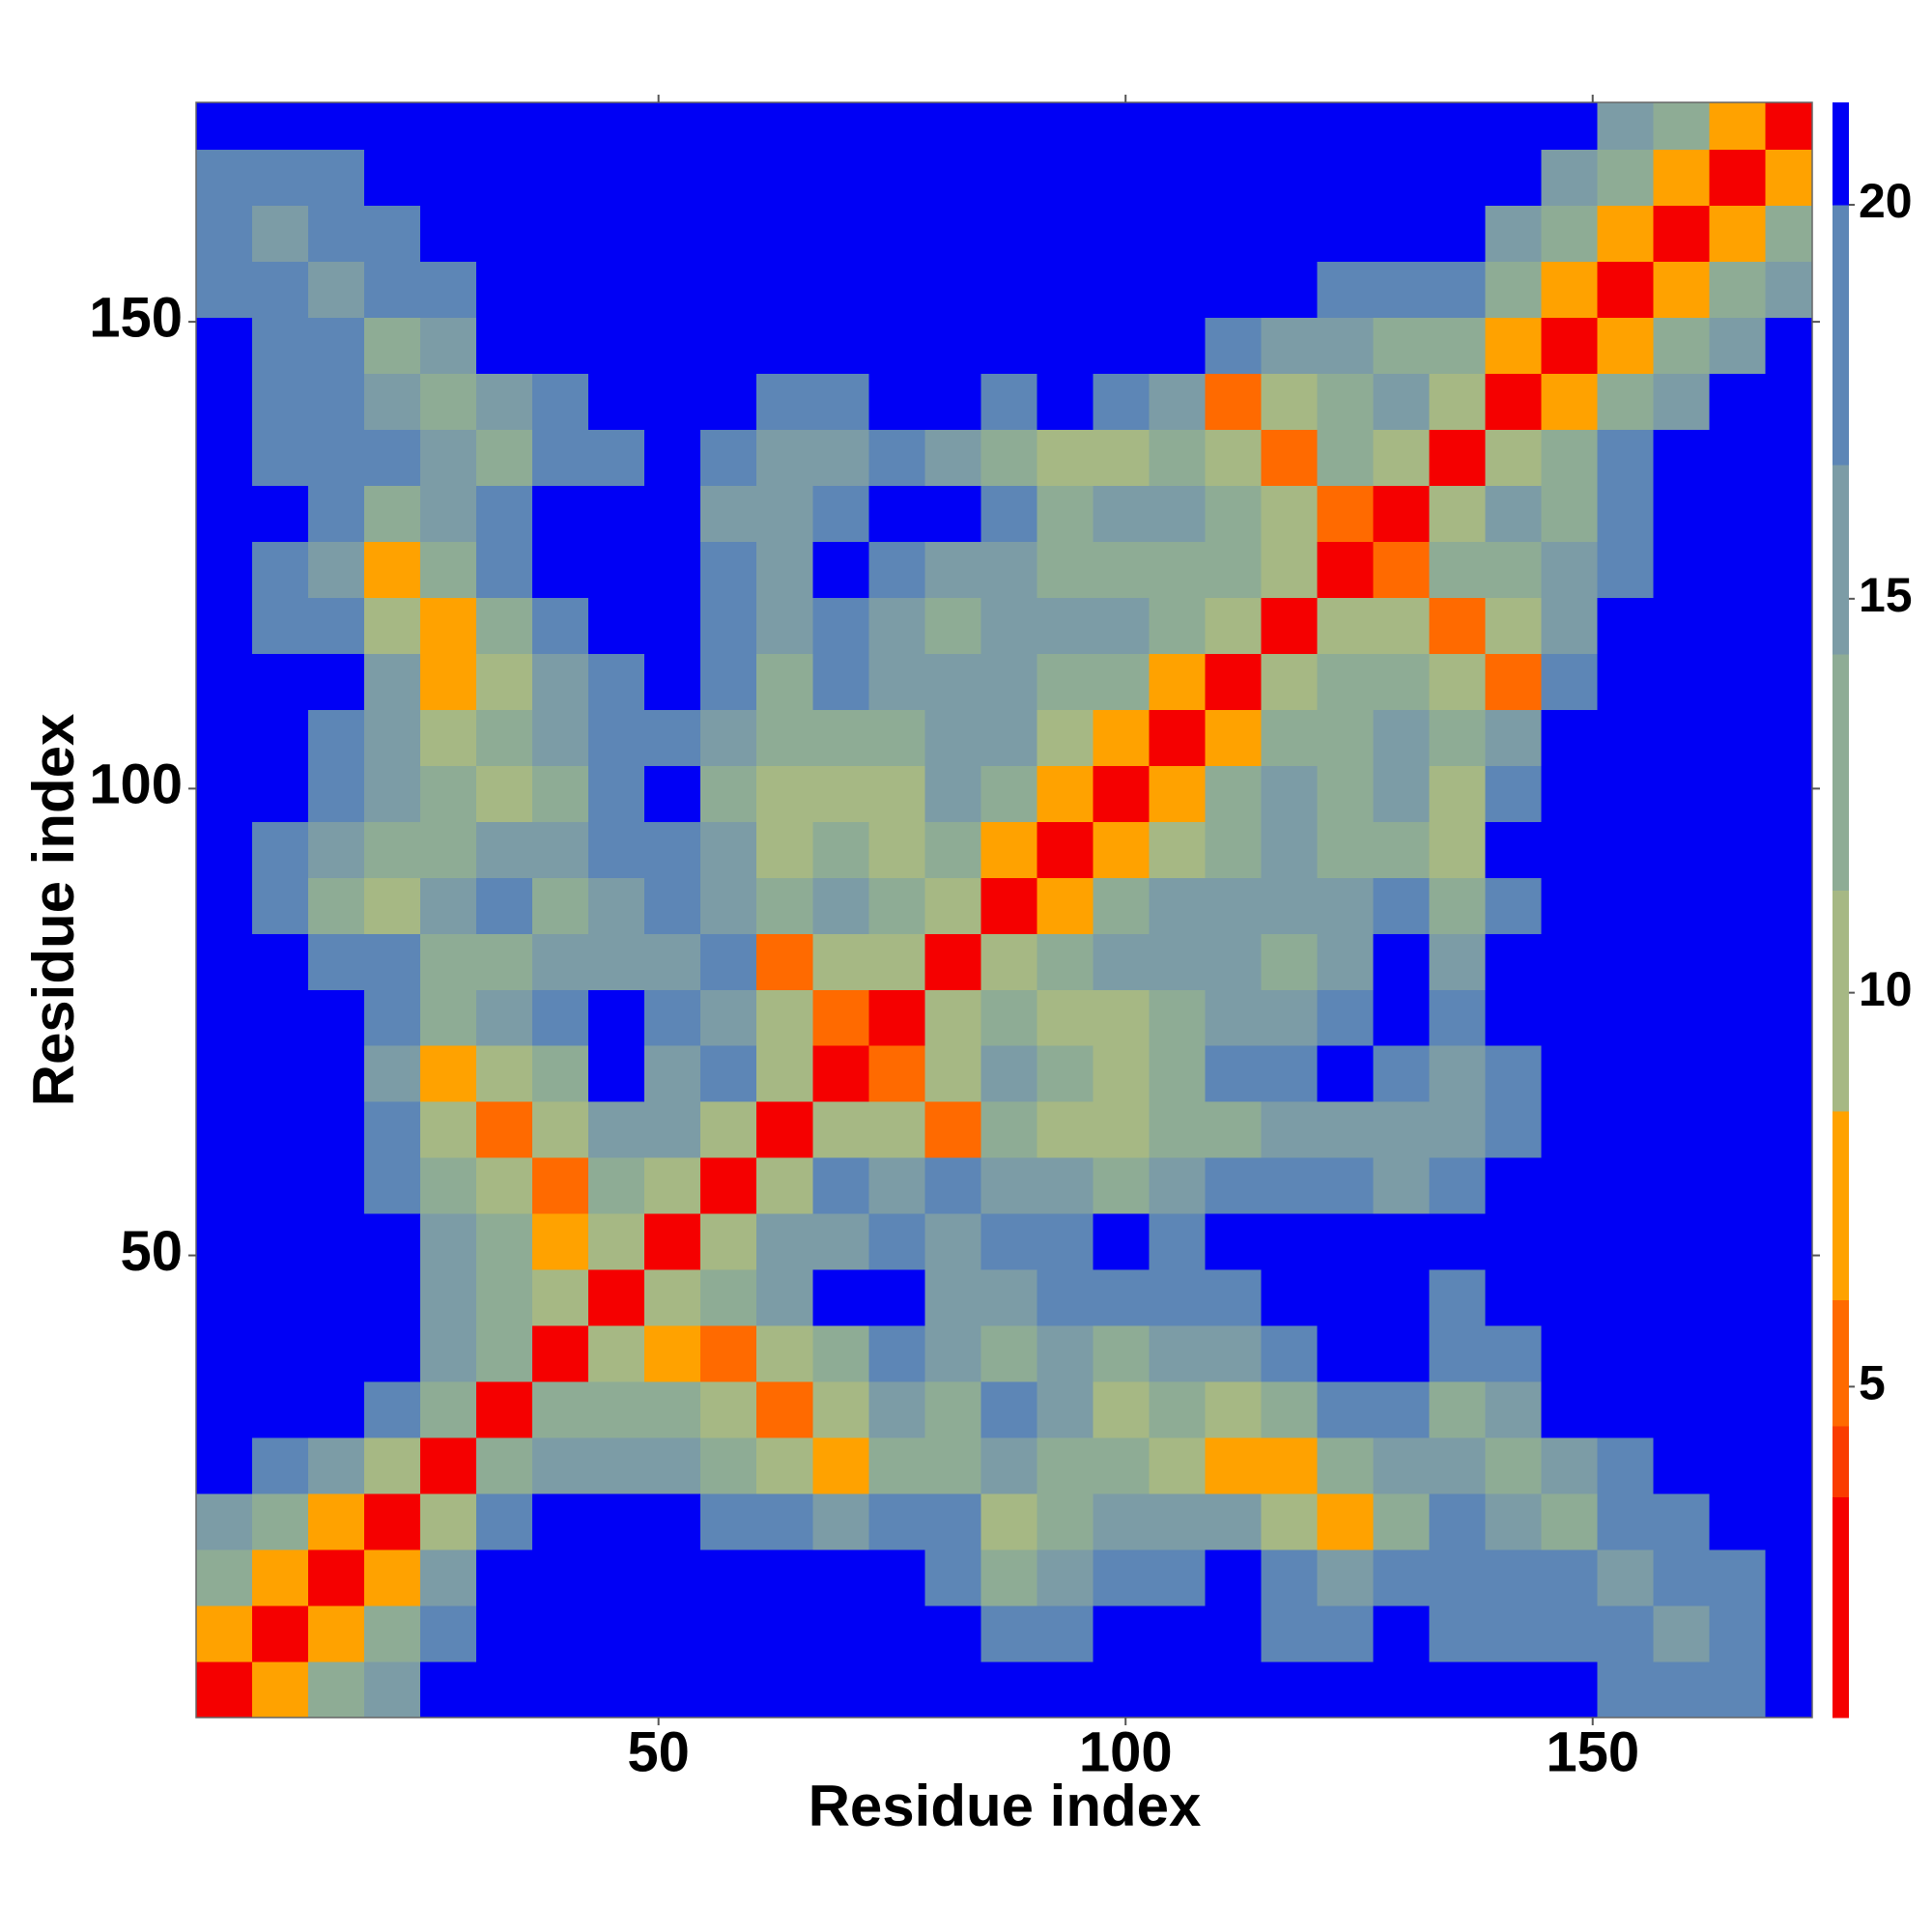  What do you see at coordinates (151, 1251) in the screenshot?
I see `y-tick-label: 50` at bounding box center [151, 1251].